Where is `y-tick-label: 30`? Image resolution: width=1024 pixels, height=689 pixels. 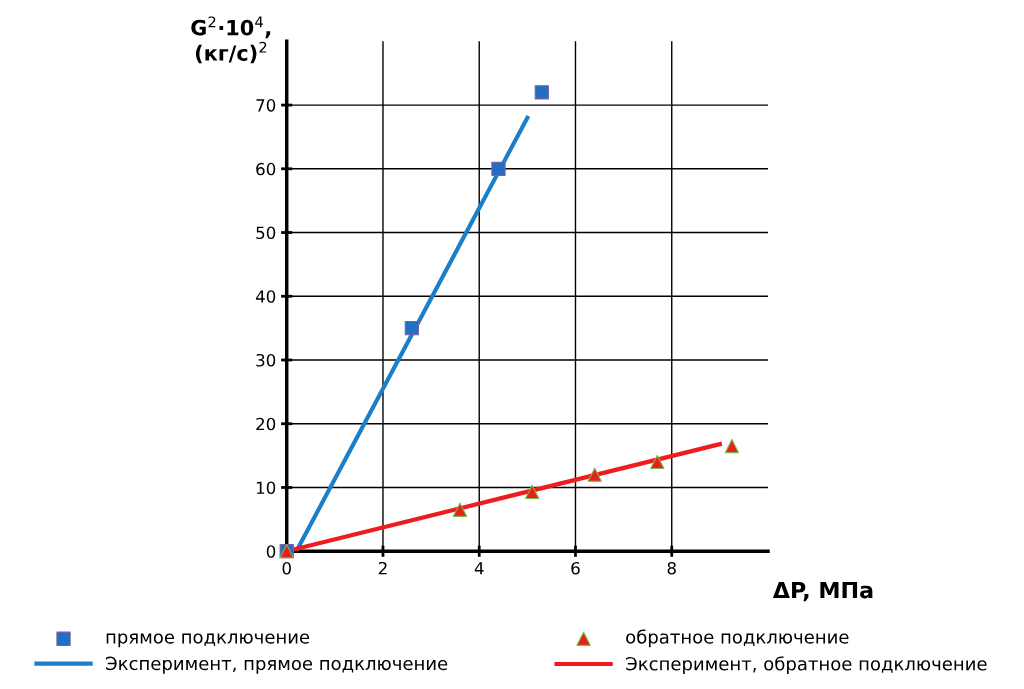
y-tick-label: 30 is located at coordinates (266, 360).